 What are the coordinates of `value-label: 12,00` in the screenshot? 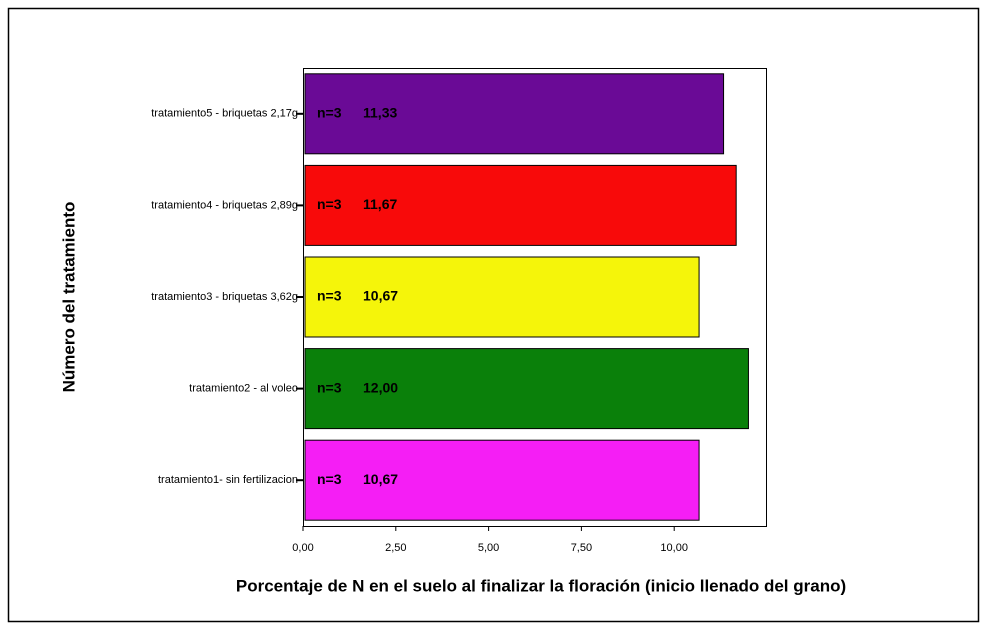 It's located at (380, 387).